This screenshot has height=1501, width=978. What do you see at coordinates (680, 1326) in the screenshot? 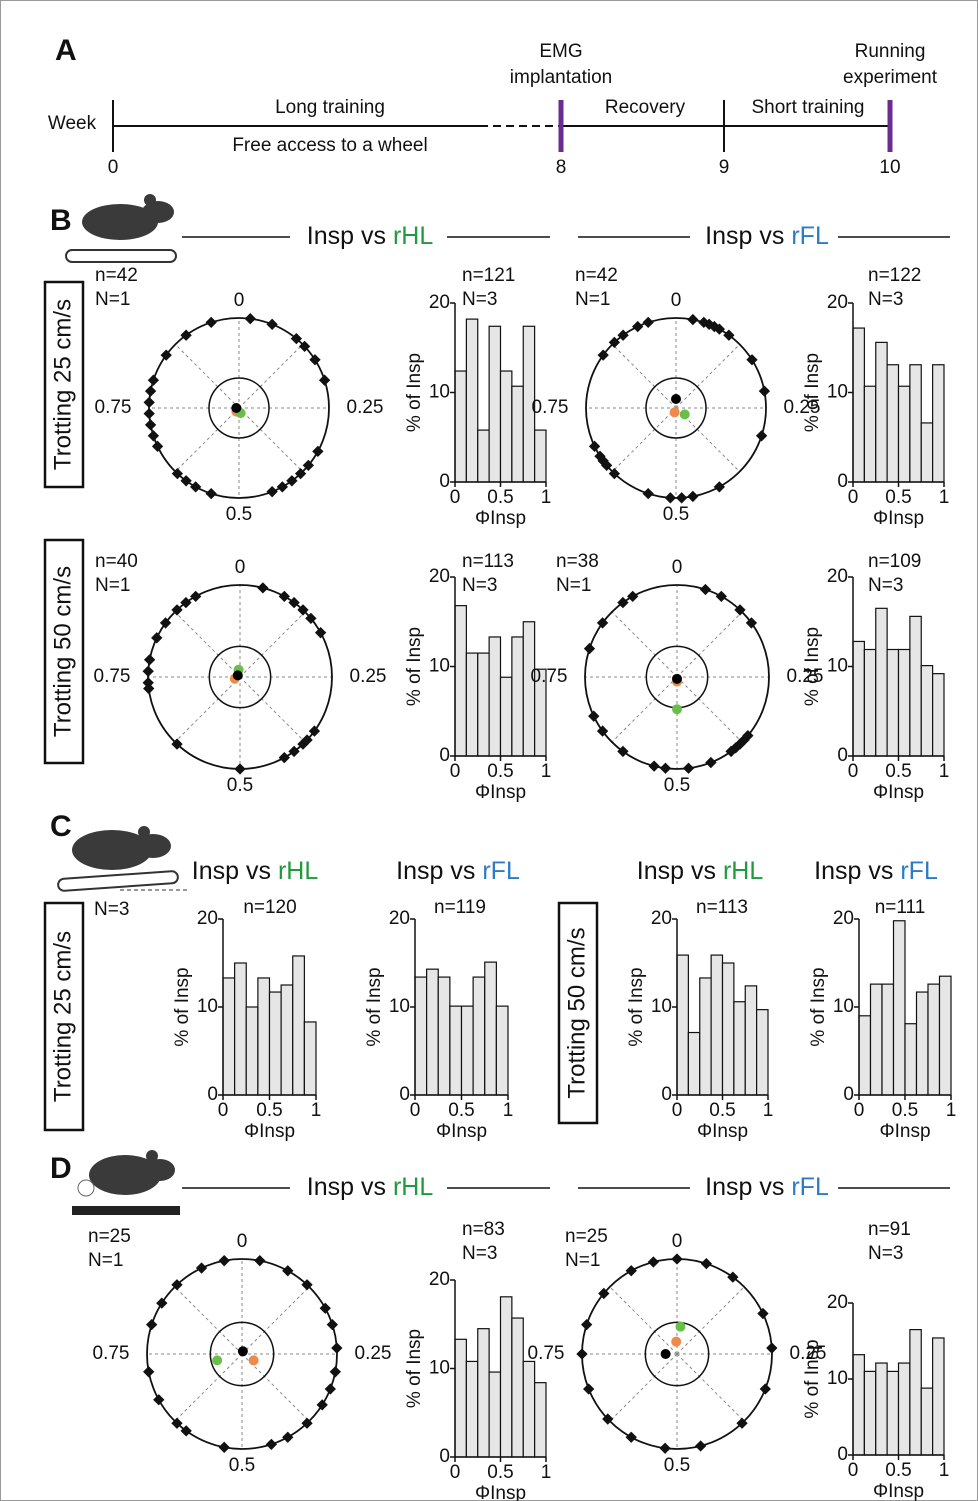
I see `mean-vector` at bounding box center [680, 1326].